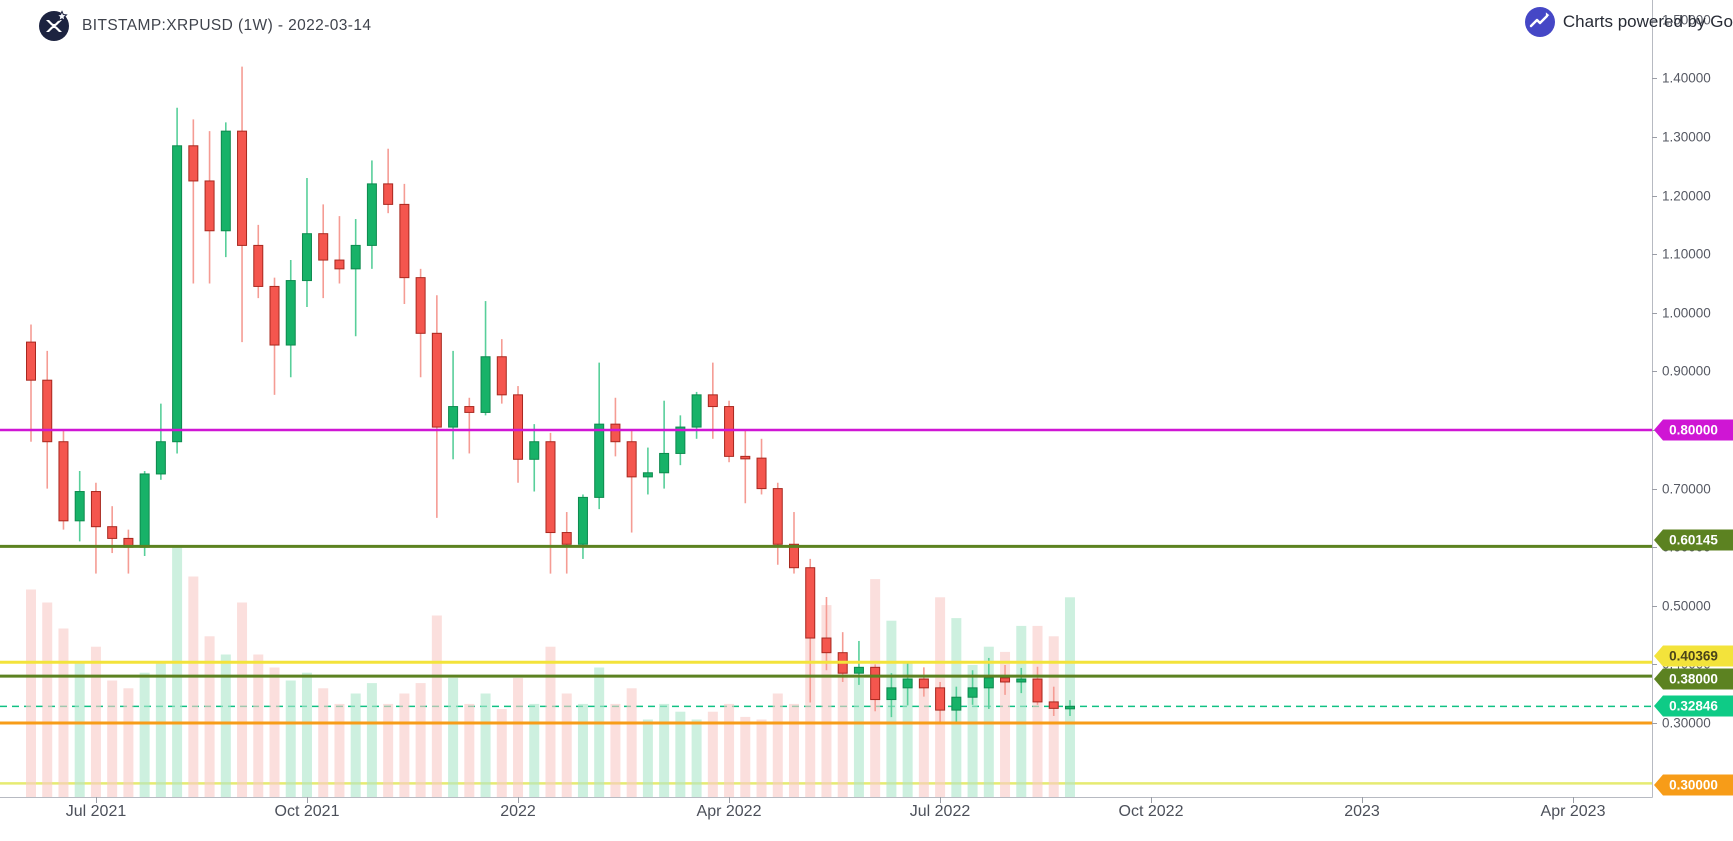 The height and width of the screenshot is (841, 1733). I want to click on attribution-link: Charts powered by Go, so click(1628, 22).